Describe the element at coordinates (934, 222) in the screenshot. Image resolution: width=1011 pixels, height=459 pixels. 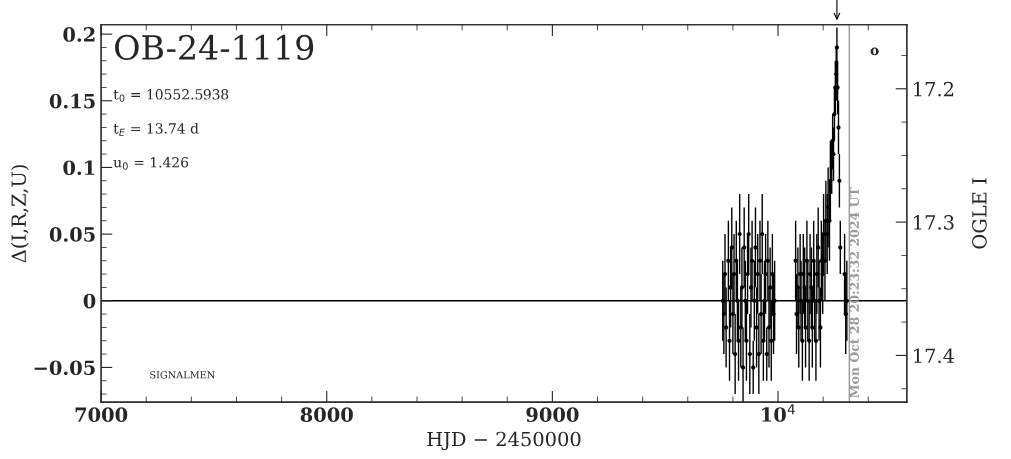
I see `y2-tick-label: 17.3` at that location.